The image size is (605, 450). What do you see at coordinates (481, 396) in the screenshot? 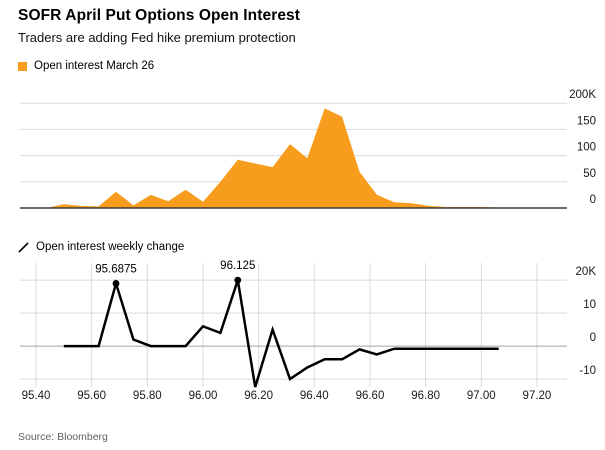
I see `x-tick-label: 97.00` at bounding box center [481, 396].